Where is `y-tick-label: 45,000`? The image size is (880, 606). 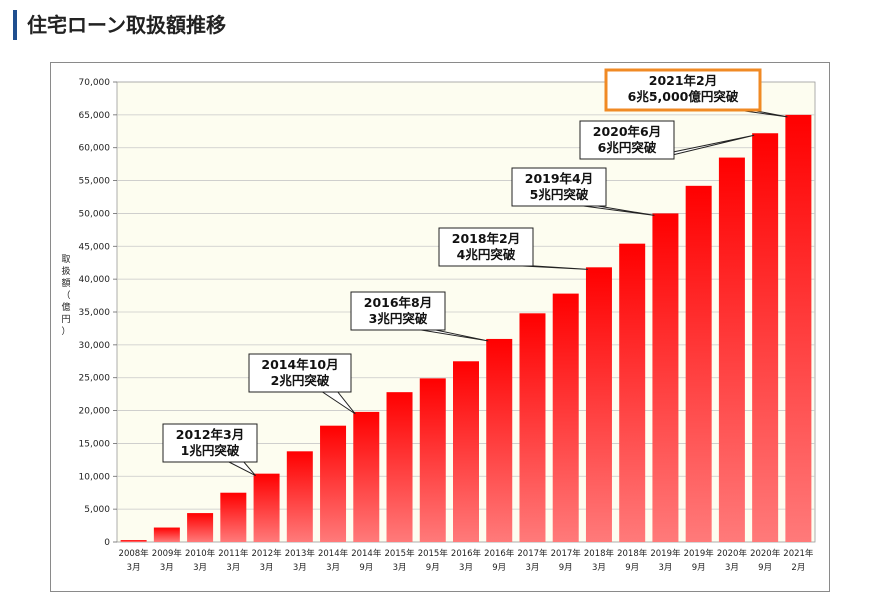
y-tick-label: 45,000 is located at coordinates (95, 247).